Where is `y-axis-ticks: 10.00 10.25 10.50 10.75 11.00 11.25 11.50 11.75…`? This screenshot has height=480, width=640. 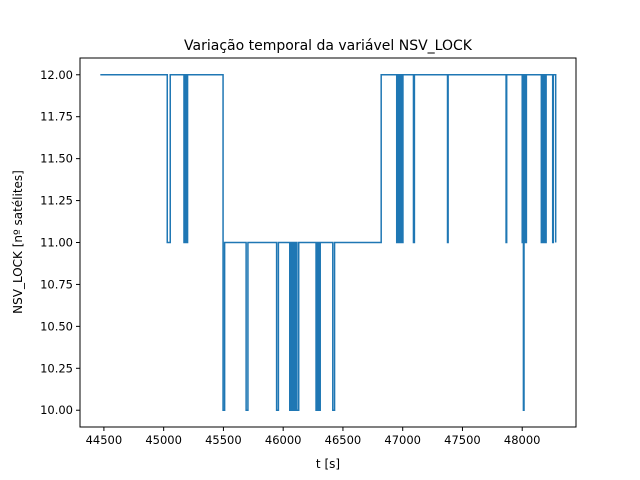 y-axis-ticks: 10.00 10.25 10.50 10.75 11.00 11.25 11.50 11.75… is located at coordinates (60, 242).